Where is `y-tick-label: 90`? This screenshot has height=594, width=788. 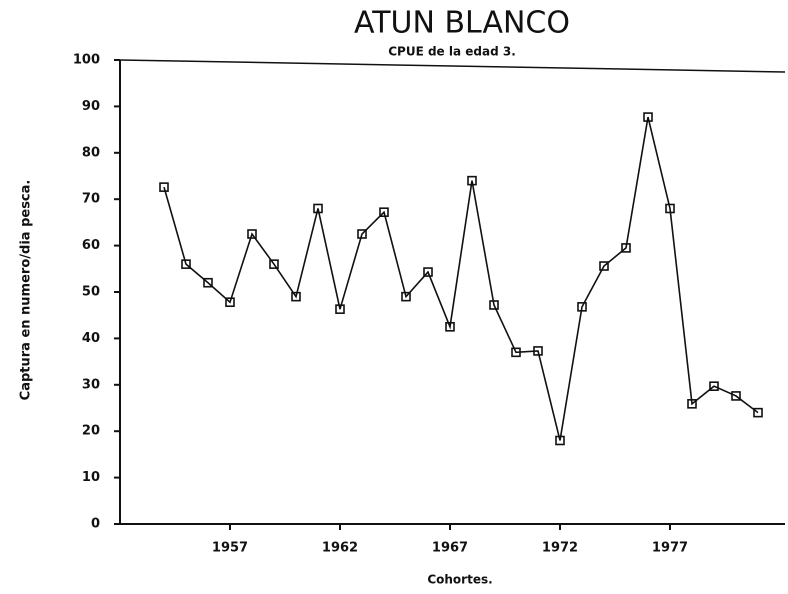 y-tick-label: 90 is located at coordinates (91, 106).